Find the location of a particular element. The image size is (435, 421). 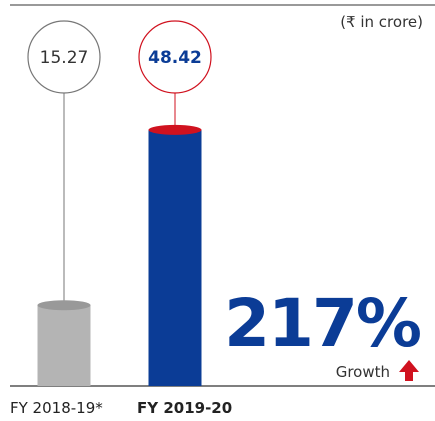

value-label: 15.27 is located at coordinates (64, 58).